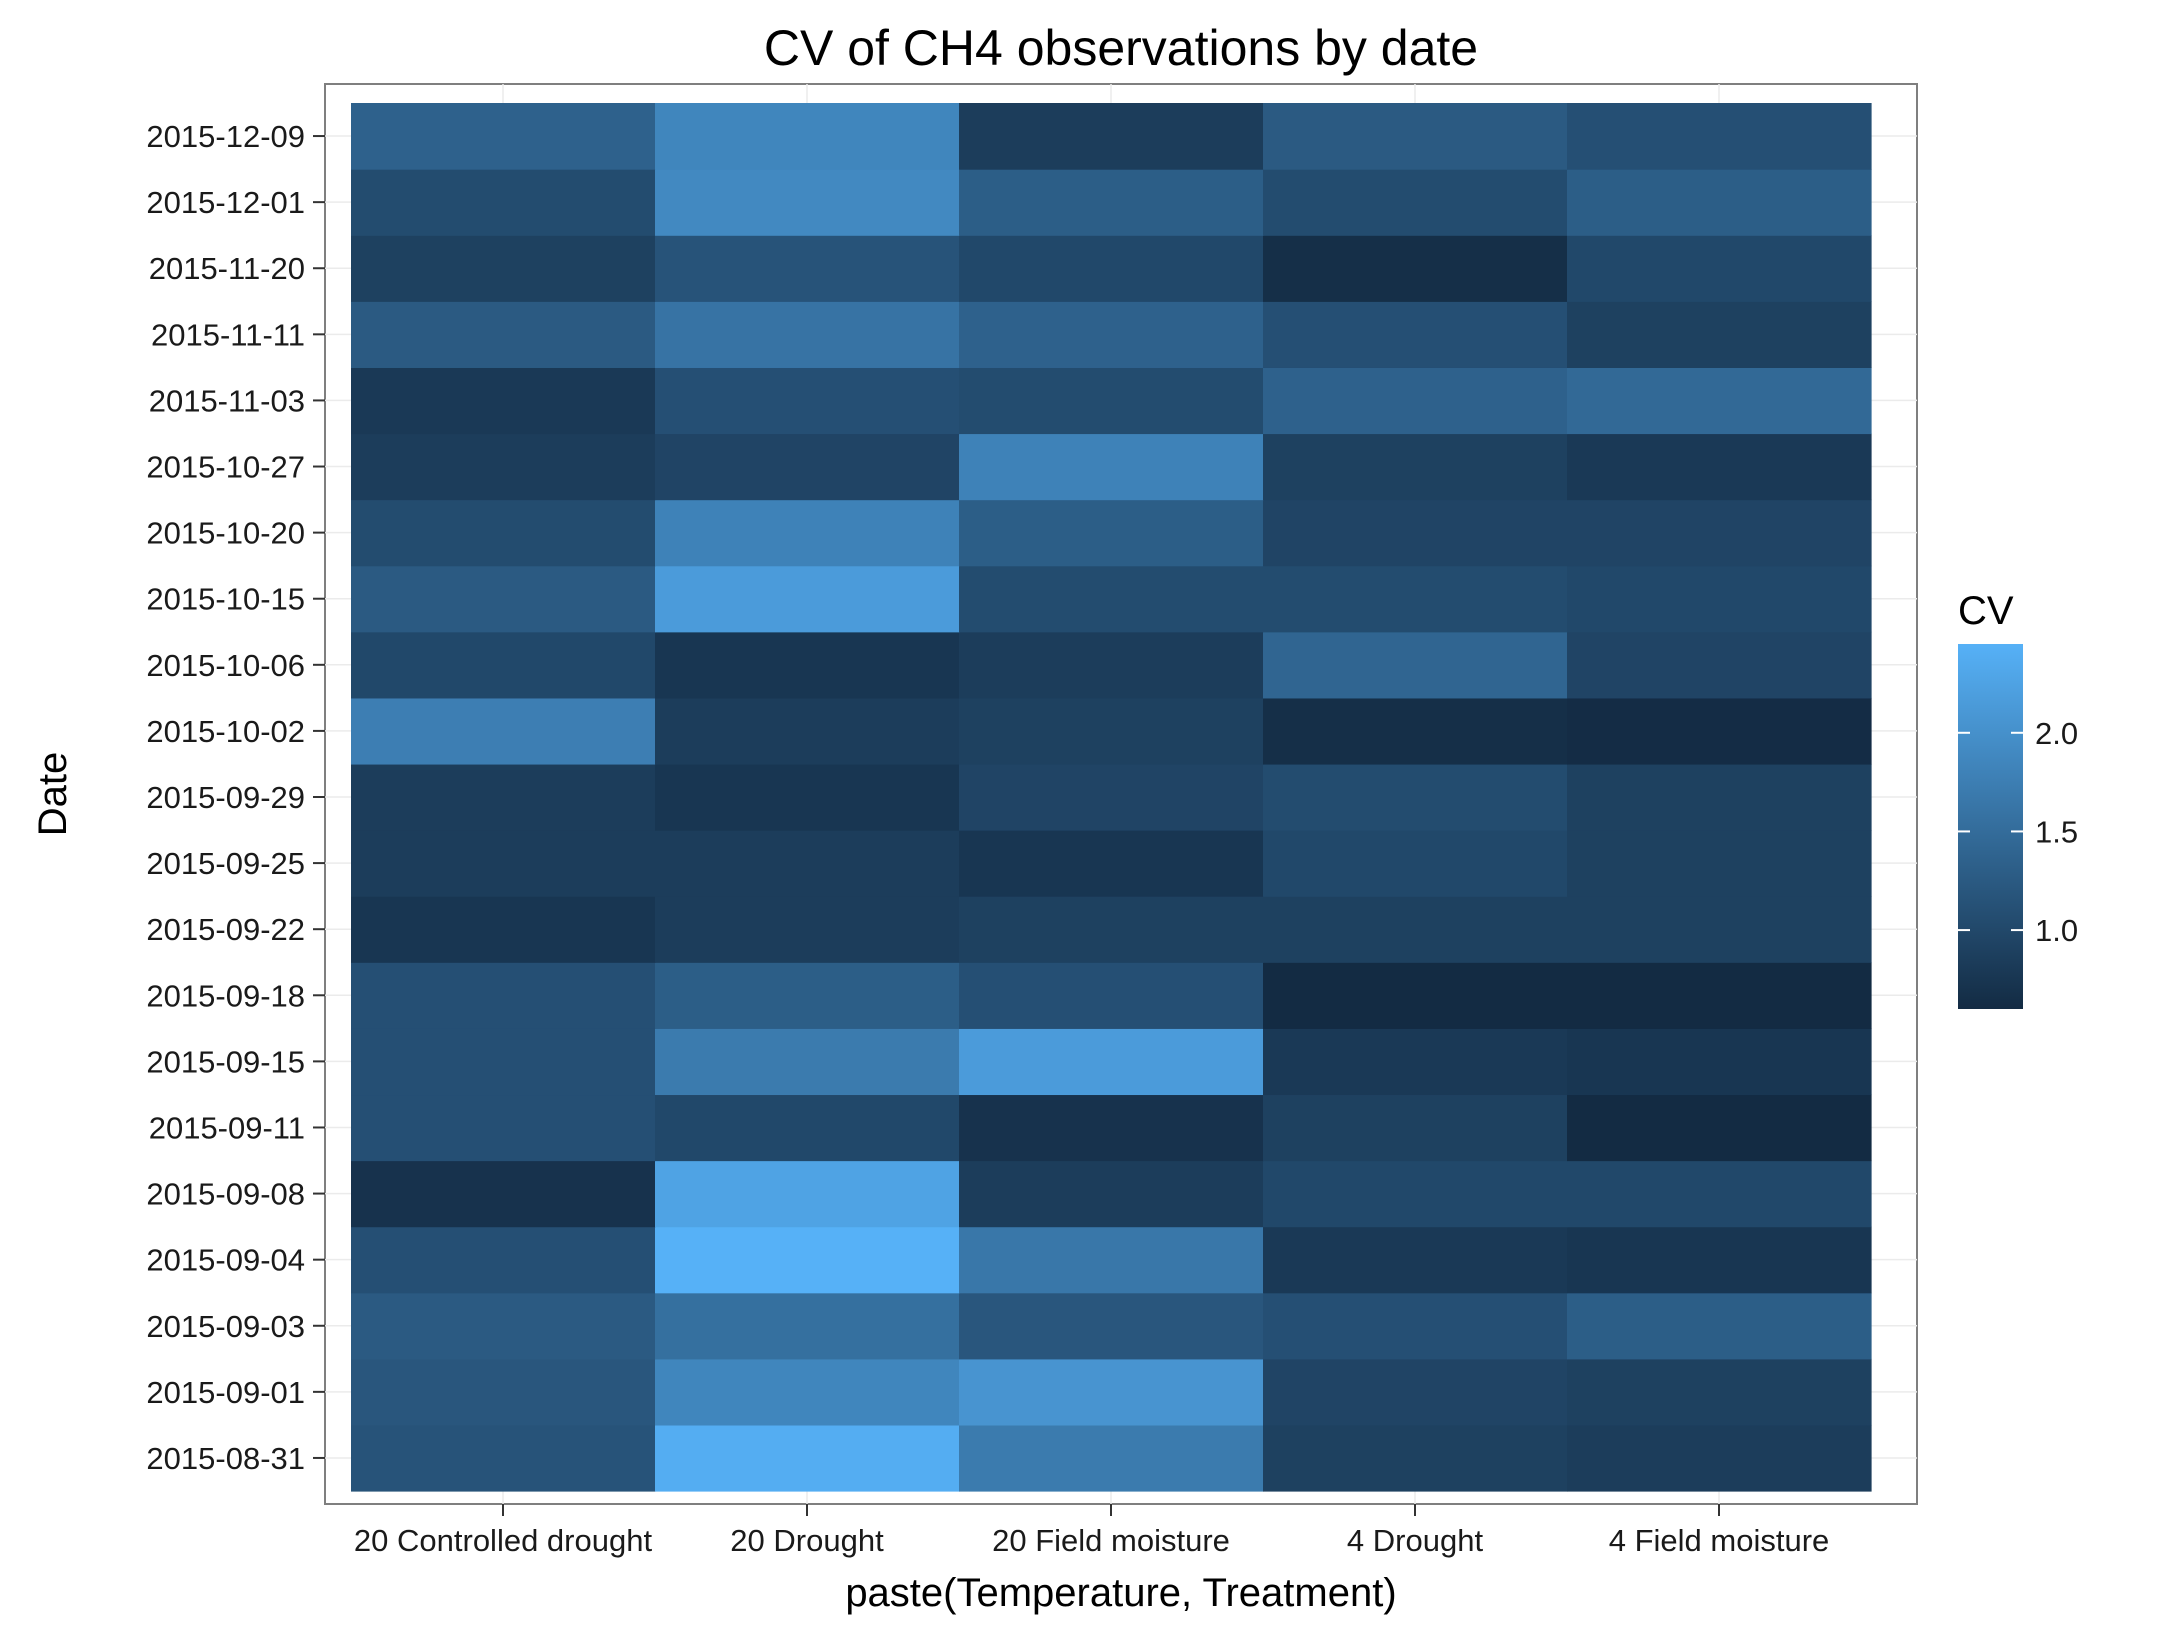 The height and width of the screenshot is (1629, 2162). I want to click on y-tick-label: 2015-09-22, so click(225, 929).